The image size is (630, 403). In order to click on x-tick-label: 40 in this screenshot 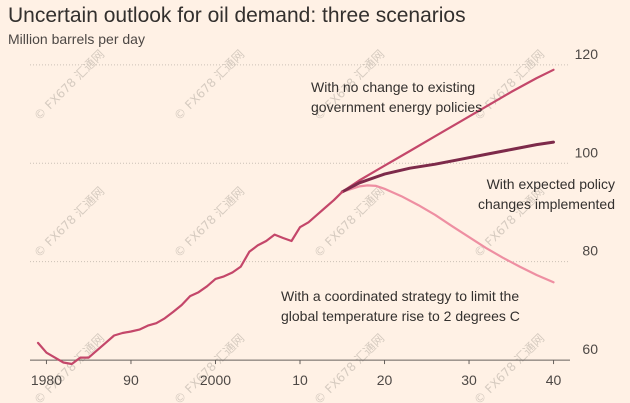, I will do `click(554, 380)`.